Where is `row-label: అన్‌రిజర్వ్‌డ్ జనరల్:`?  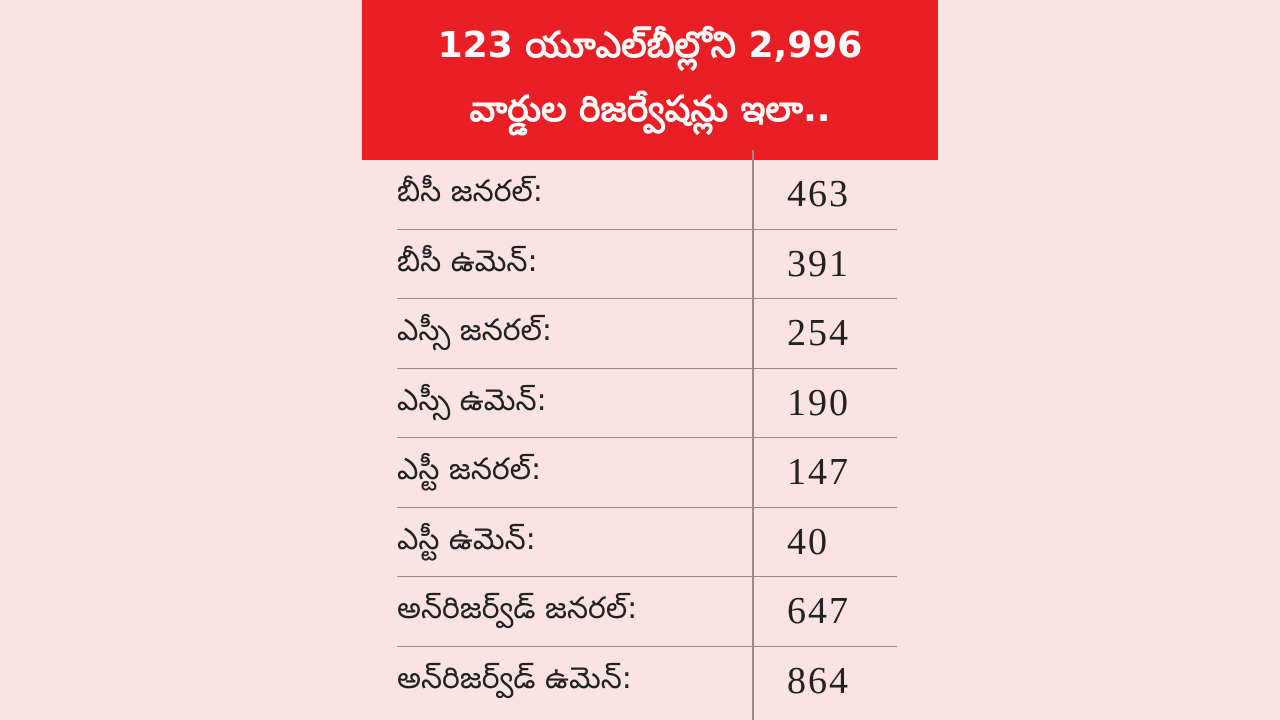
row-label: అన్‌రిజర్వ్‌డ్ జనరల్: is located at coordinates (517, 608).